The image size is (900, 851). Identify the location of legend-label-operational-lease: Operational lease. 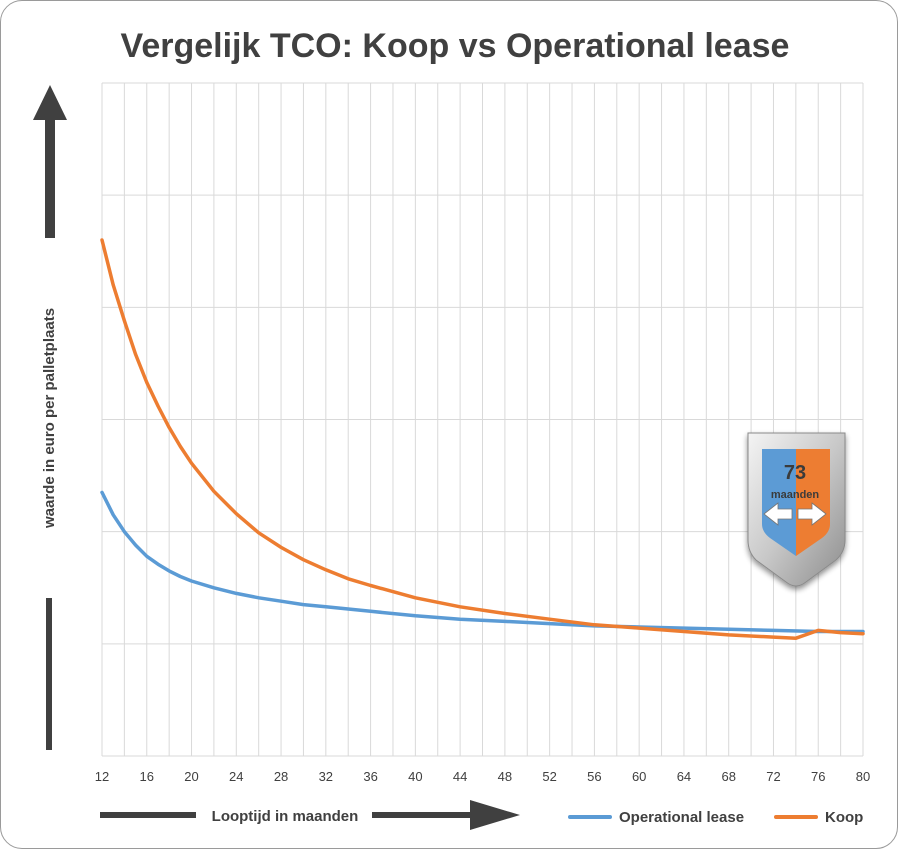
(681, 817).